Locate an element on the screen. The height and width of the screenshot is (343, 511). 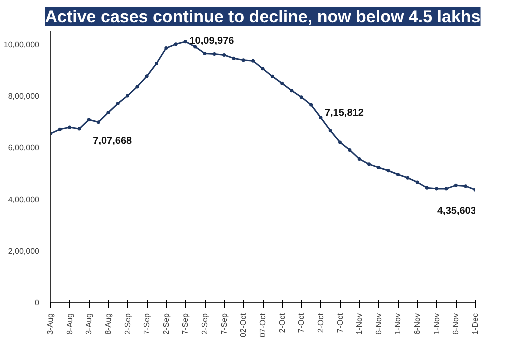
x-tick-label: 1-Dec is located at coordinates (475, 324).